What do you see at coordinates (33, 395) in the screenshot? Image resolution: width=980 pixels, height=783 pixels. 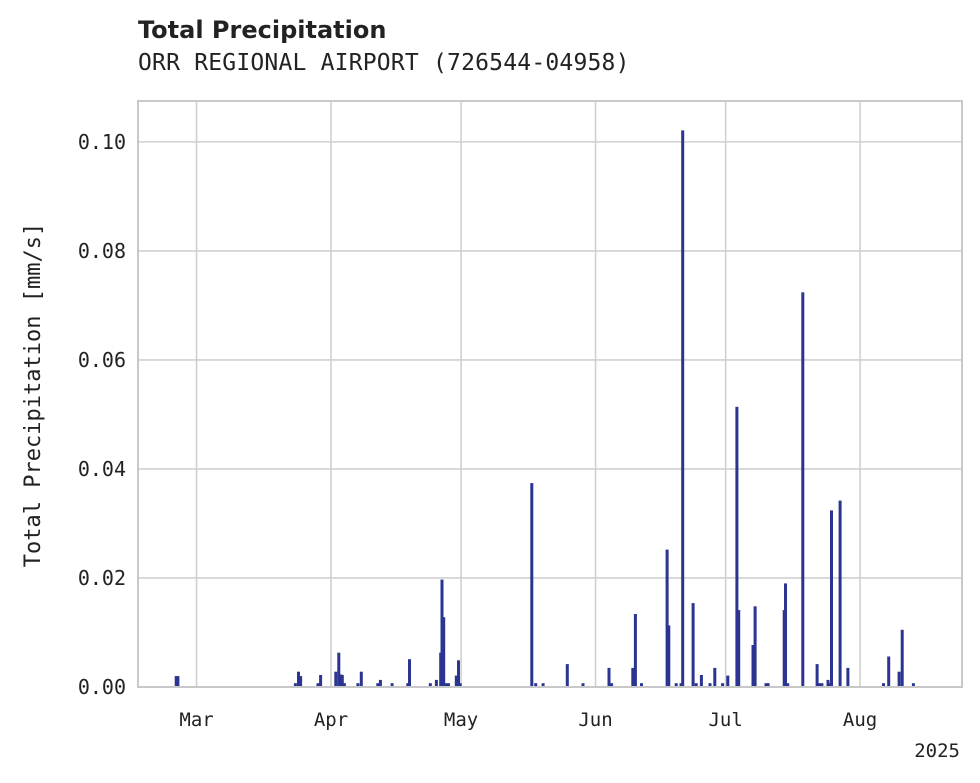 I see `y-axis-label: Total Precipitation [mm/s]` at bounding box center [33, 395].